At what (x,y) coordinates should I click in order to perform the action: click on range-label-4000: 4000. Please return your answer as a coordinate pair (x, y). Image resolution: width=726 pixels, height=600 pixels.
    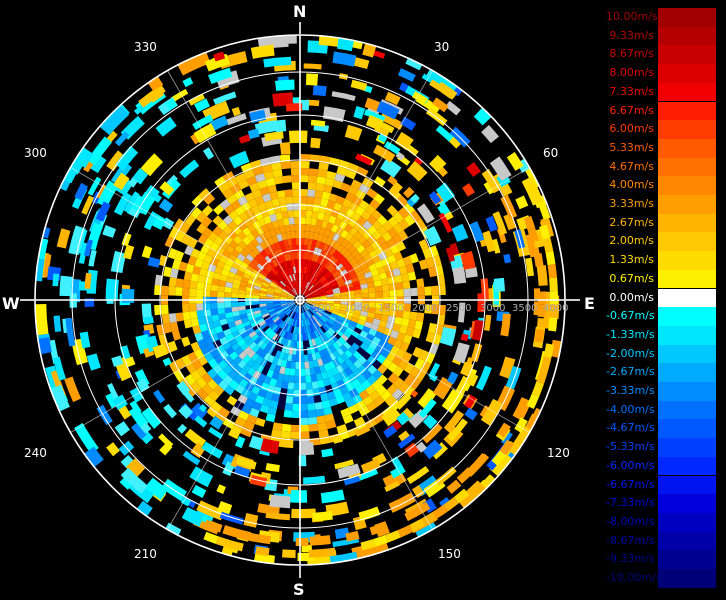
    Looking at the image, I should click on (556, 308).